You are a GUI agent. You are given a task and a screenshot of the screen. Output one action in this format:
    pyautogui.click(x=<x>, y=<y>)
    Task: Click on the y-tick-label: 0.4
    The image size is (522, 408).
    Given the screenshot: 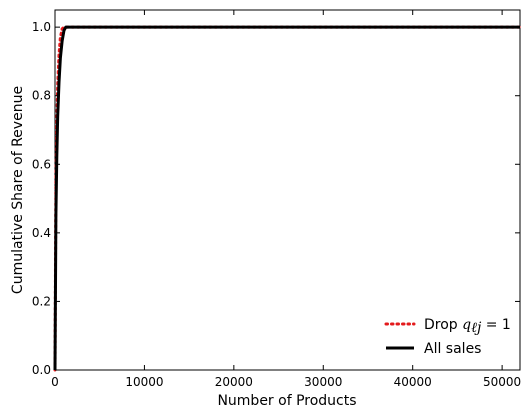 What is the action you would take?
    pyautogui.click(x=41, y=233)
    